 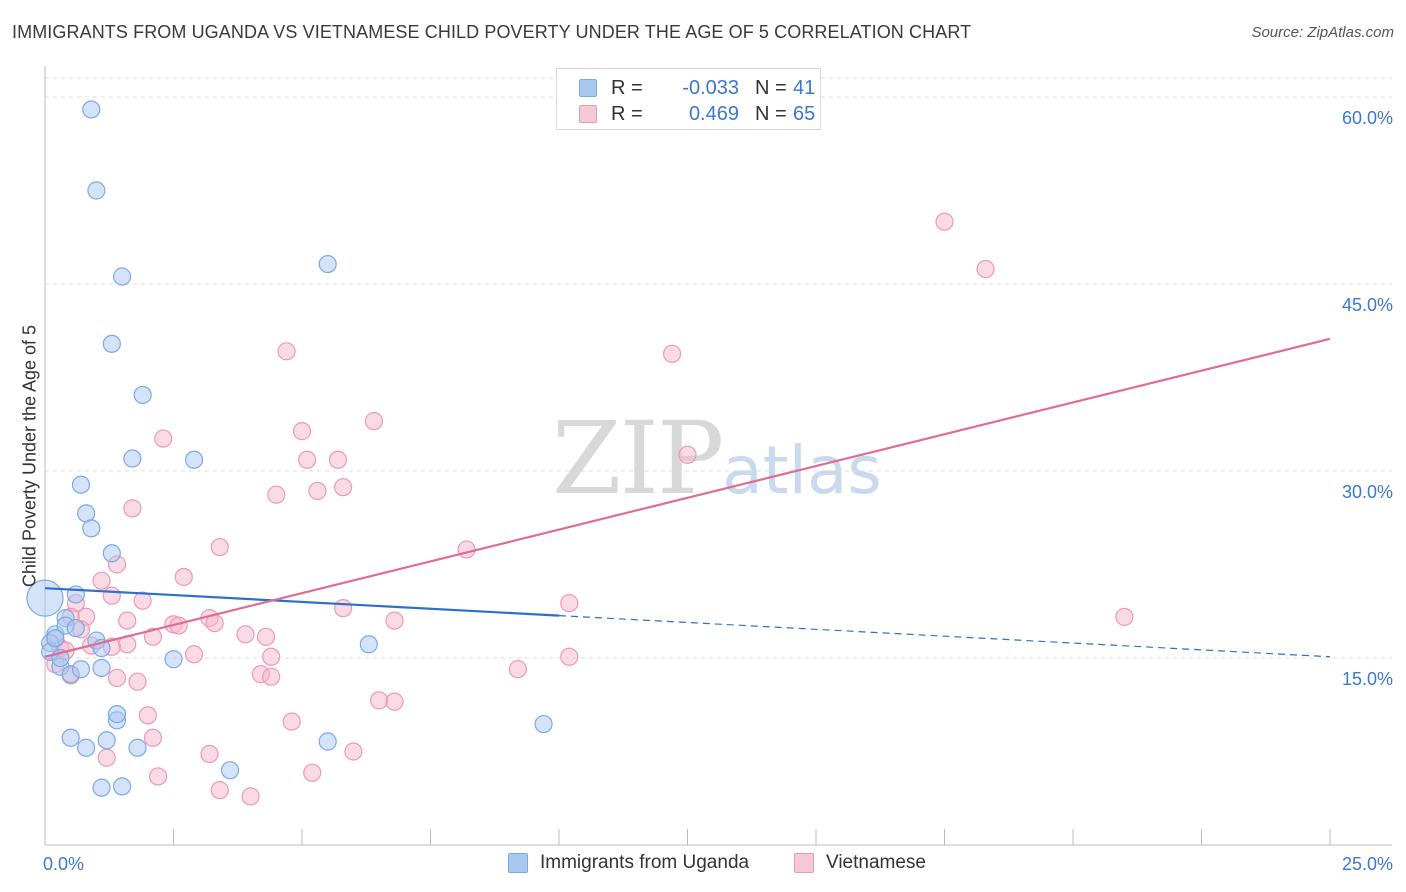 I want to click on x-tick-label: 25.0%, so click(x=1367, y=864).